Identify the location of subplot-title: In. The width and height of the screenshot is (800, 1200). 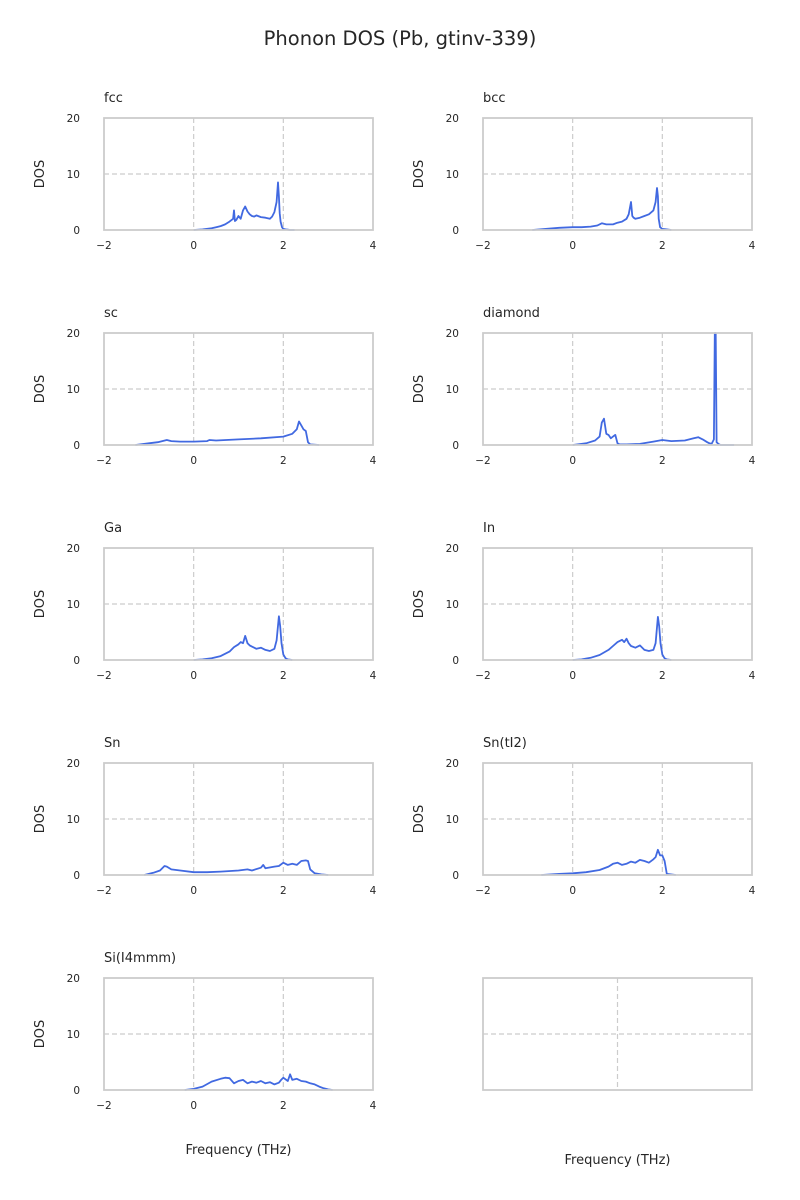
(489, 528).